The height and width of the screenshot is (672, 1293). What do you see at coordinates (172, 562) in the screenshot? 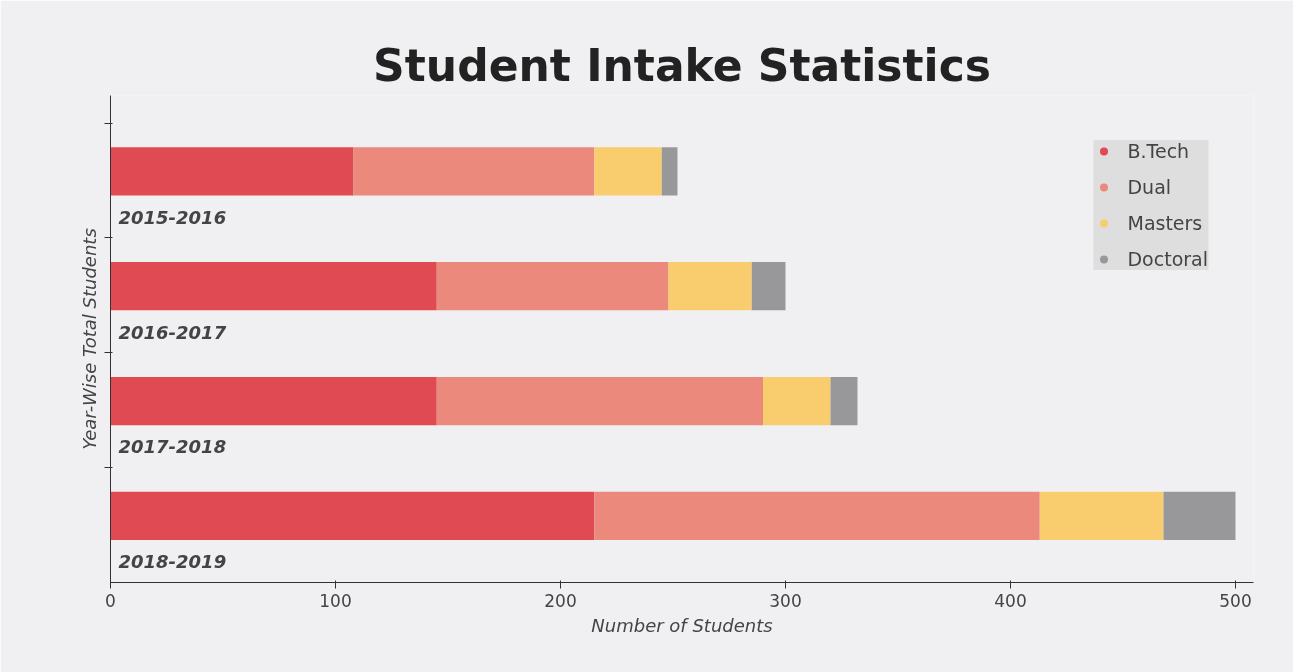
I see `y-tick-label: 2018-2019` at bounding box center [172, 562].